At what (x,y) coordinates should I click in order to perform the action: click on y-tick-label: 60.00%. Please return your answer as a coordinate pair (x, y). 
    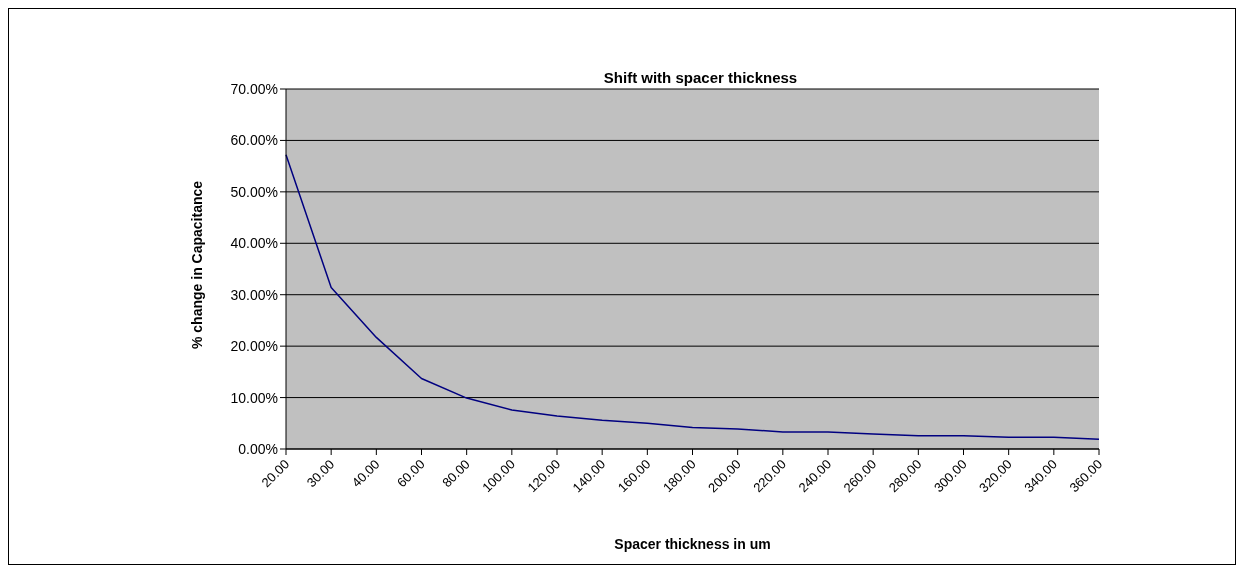
    Looking at the image, I should click on (254, 140).